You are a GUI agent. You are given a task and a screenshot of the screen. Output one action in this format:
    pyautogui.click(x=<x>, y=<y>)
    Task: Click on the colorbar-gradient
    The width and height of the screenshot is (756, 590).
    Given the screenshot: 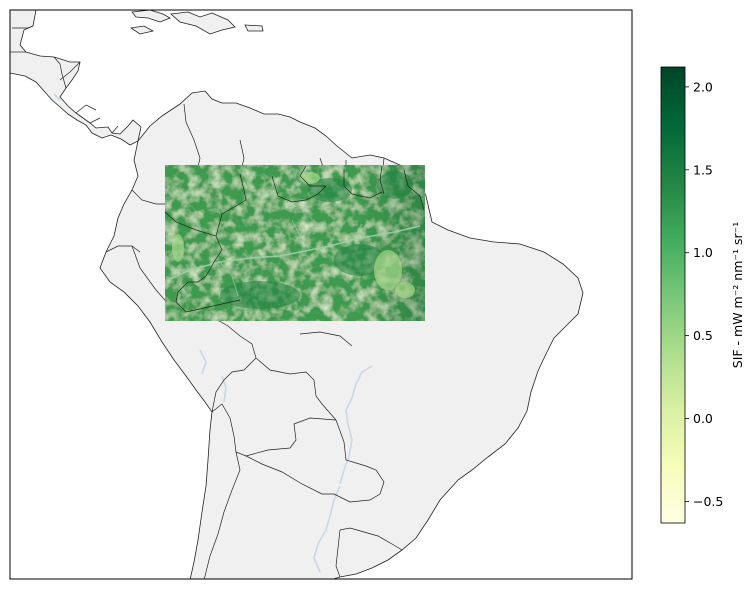 What is the action you would take?
    pyautogui.click(x=673, y=295)
    